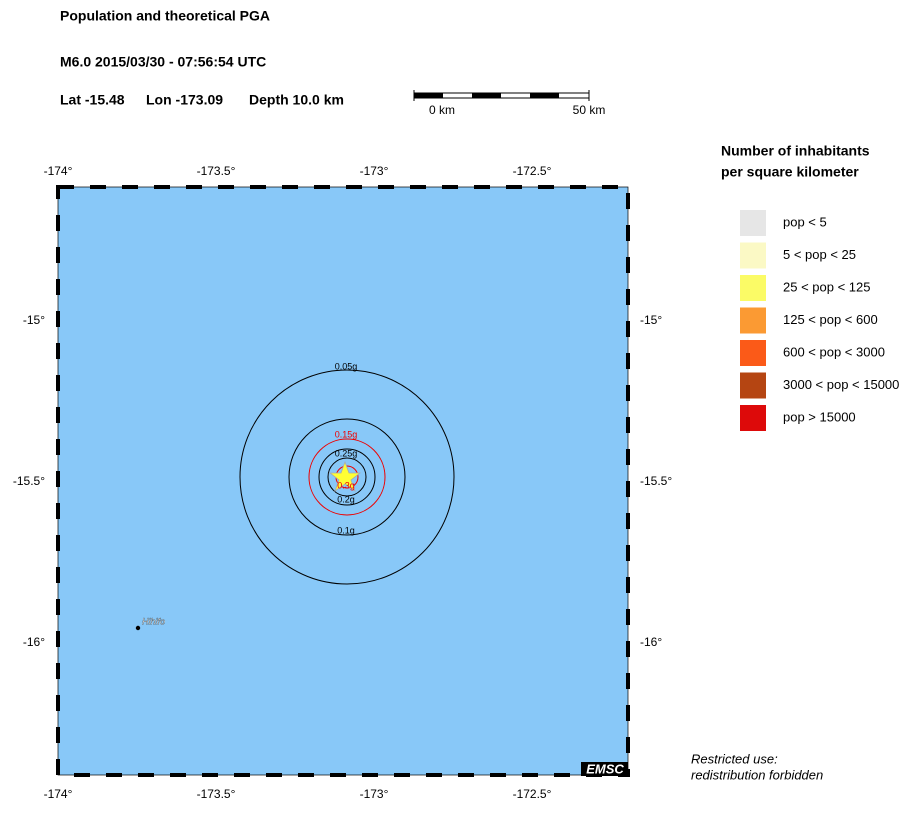 The height and width of the screenshot is (813, 917). Describe the element at coordinates (138, 628) in the screenshot. I see `place-marker` at that location.